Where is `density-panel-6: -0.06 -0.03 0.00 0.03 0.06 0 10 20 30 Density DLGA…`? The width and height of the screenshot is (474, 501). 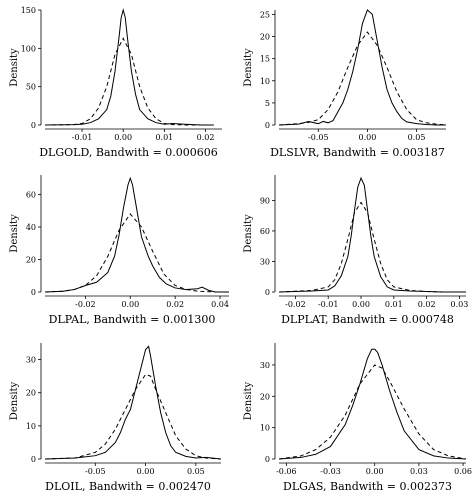 density-panel-6: -0.06 -0.03 0.00 0.03 0.06 0 10 20 30 Density DLGA… is located at coordinates (357, 418).